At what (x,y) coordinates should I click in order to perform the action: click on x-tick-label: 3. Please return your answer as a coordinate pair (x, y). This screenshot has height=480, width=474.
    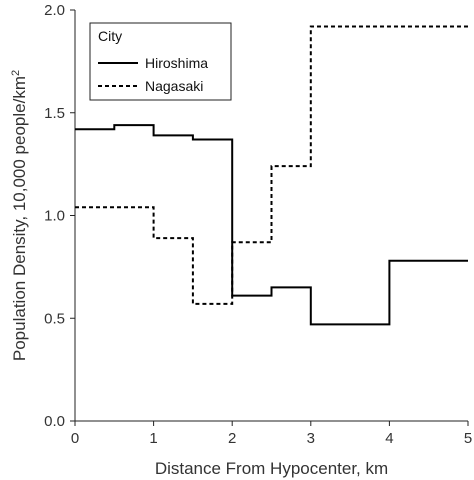
    Looking at the image, I should click on (311, 438).